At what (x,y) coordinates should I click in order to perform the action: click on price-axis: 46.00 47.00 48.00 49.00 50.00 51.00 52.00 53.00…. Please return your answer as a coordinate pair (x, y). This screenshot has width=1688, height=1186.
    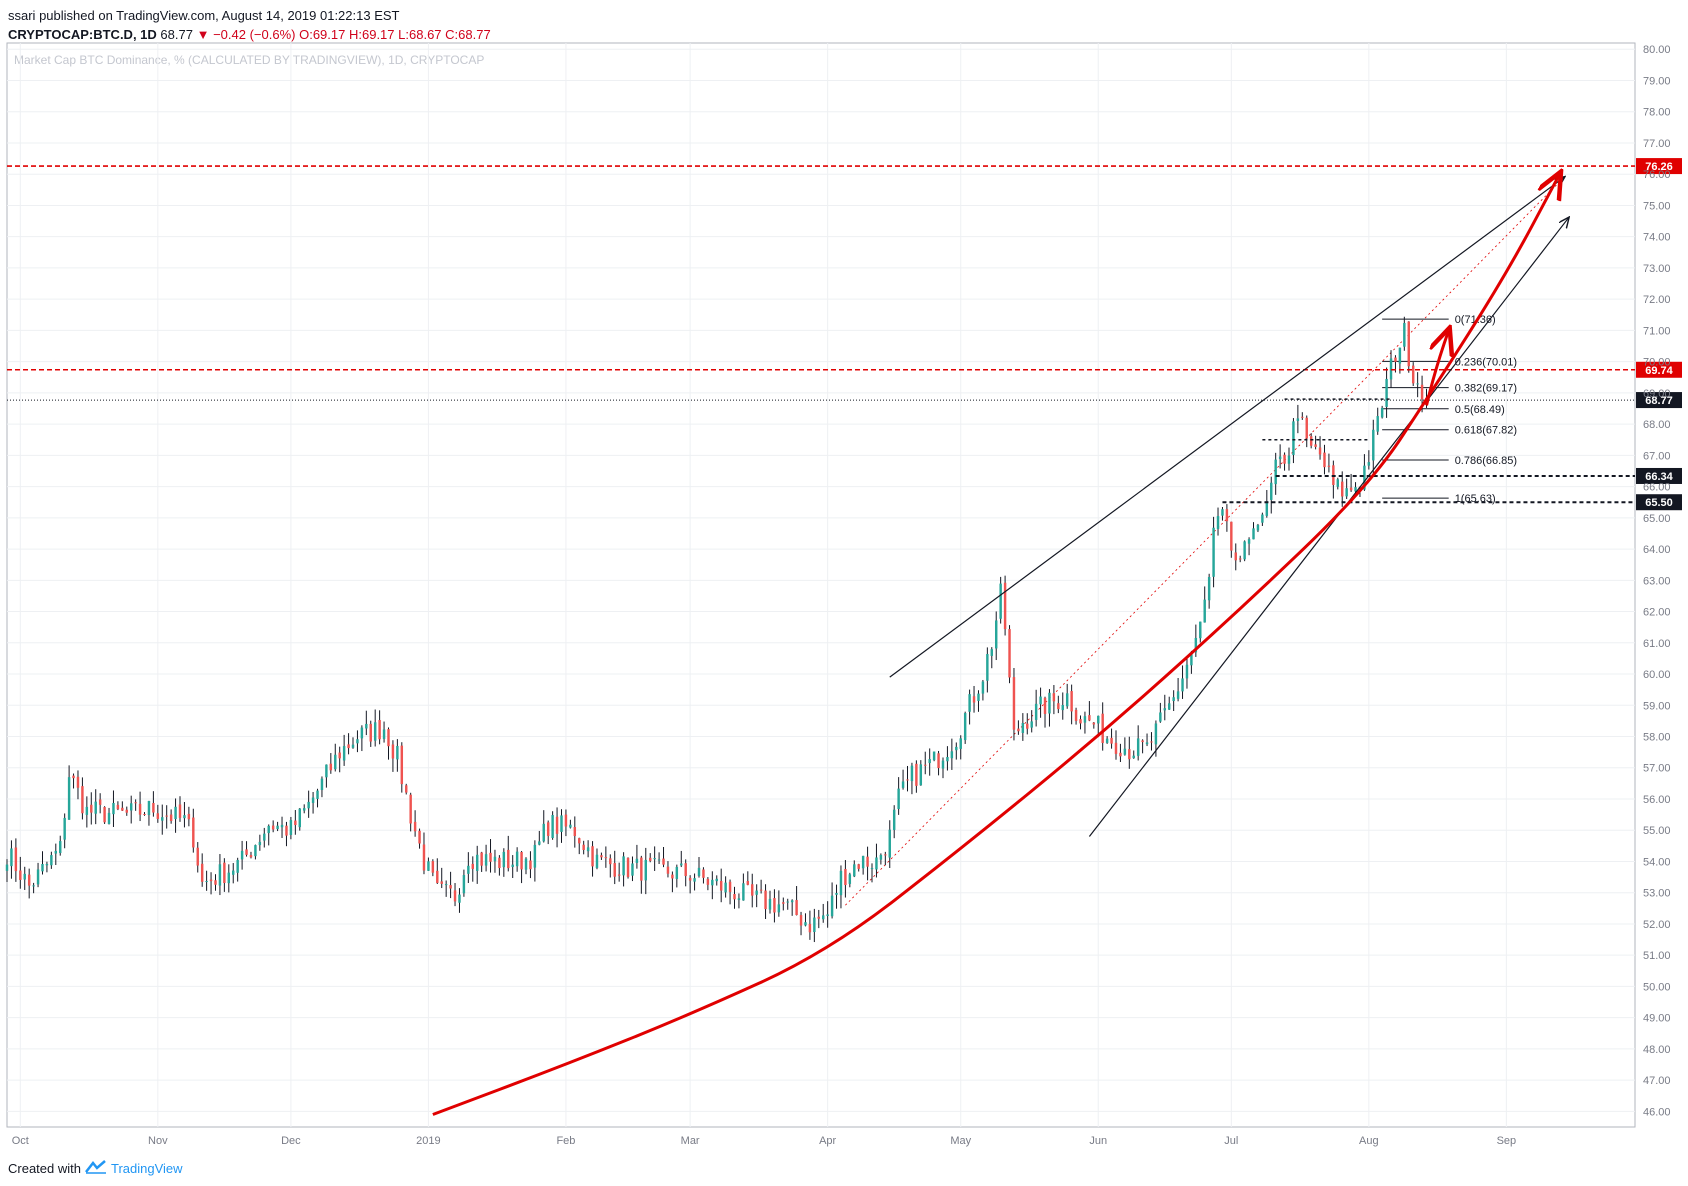
    Looking at the image, I should click on (1657, 581).